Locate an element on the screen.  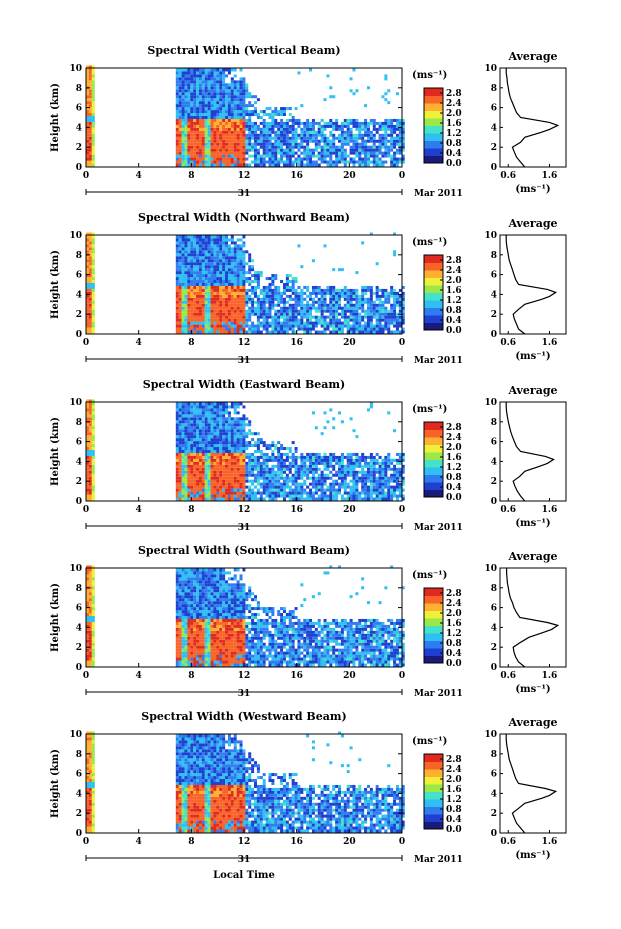
x-tick-label: 4 is located at coordinates (139, 343).